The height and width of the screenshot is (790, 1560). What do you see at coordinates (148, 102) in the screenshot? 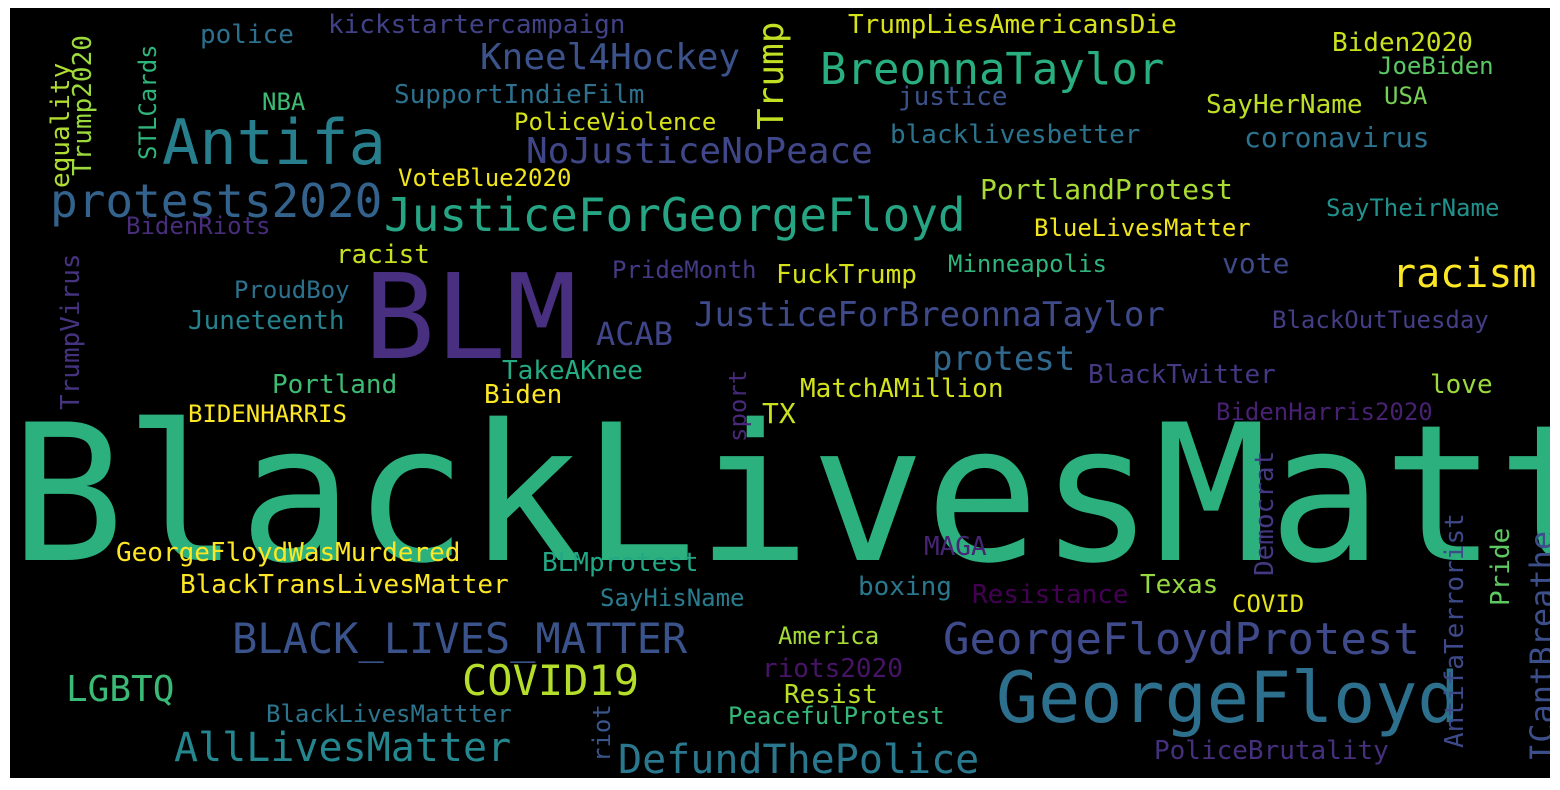
I see `word-stlcards: STLCards` at bounding box center [148, 102].